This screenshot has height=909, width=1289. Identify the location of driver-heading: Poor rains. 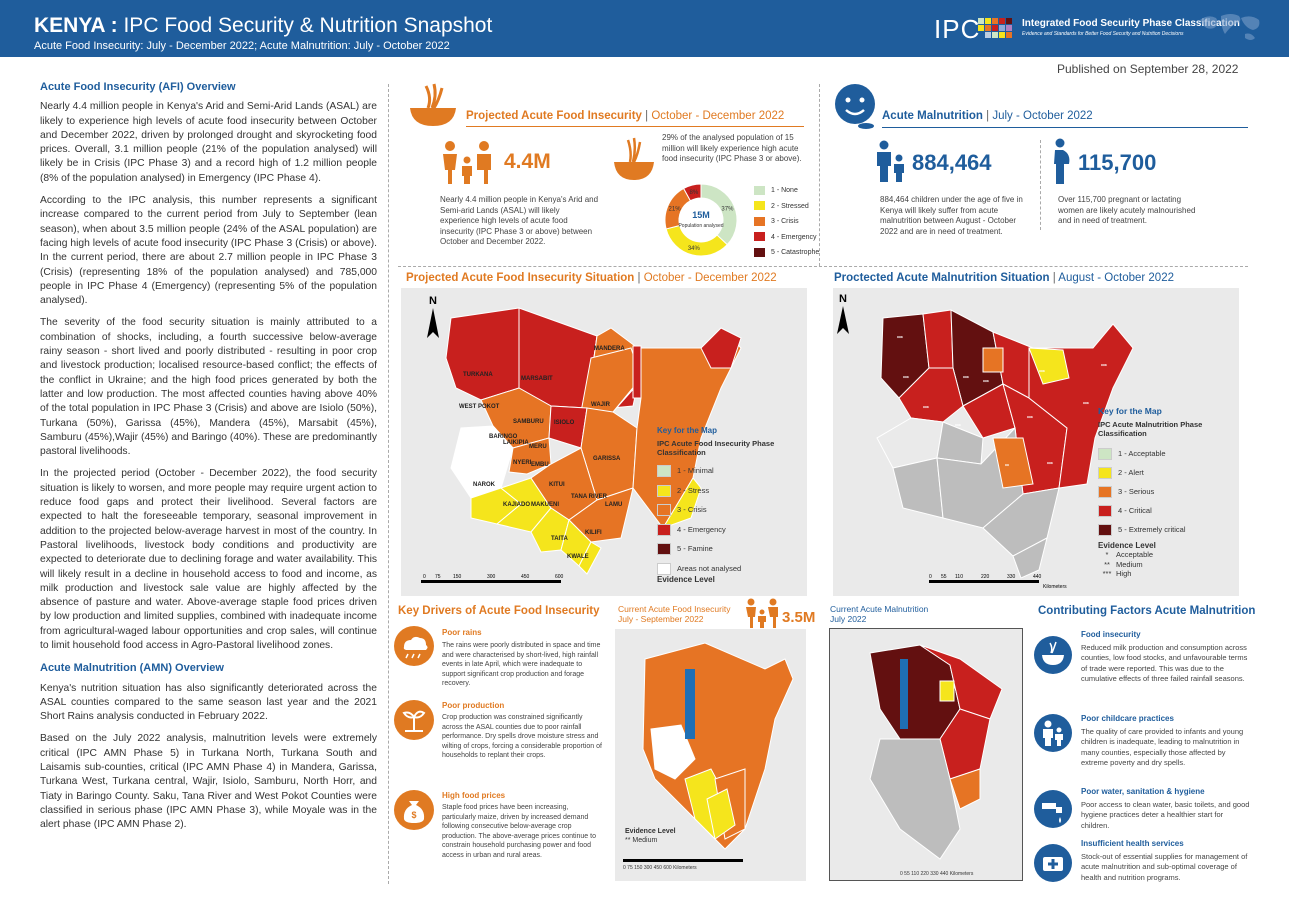
(462, 632).